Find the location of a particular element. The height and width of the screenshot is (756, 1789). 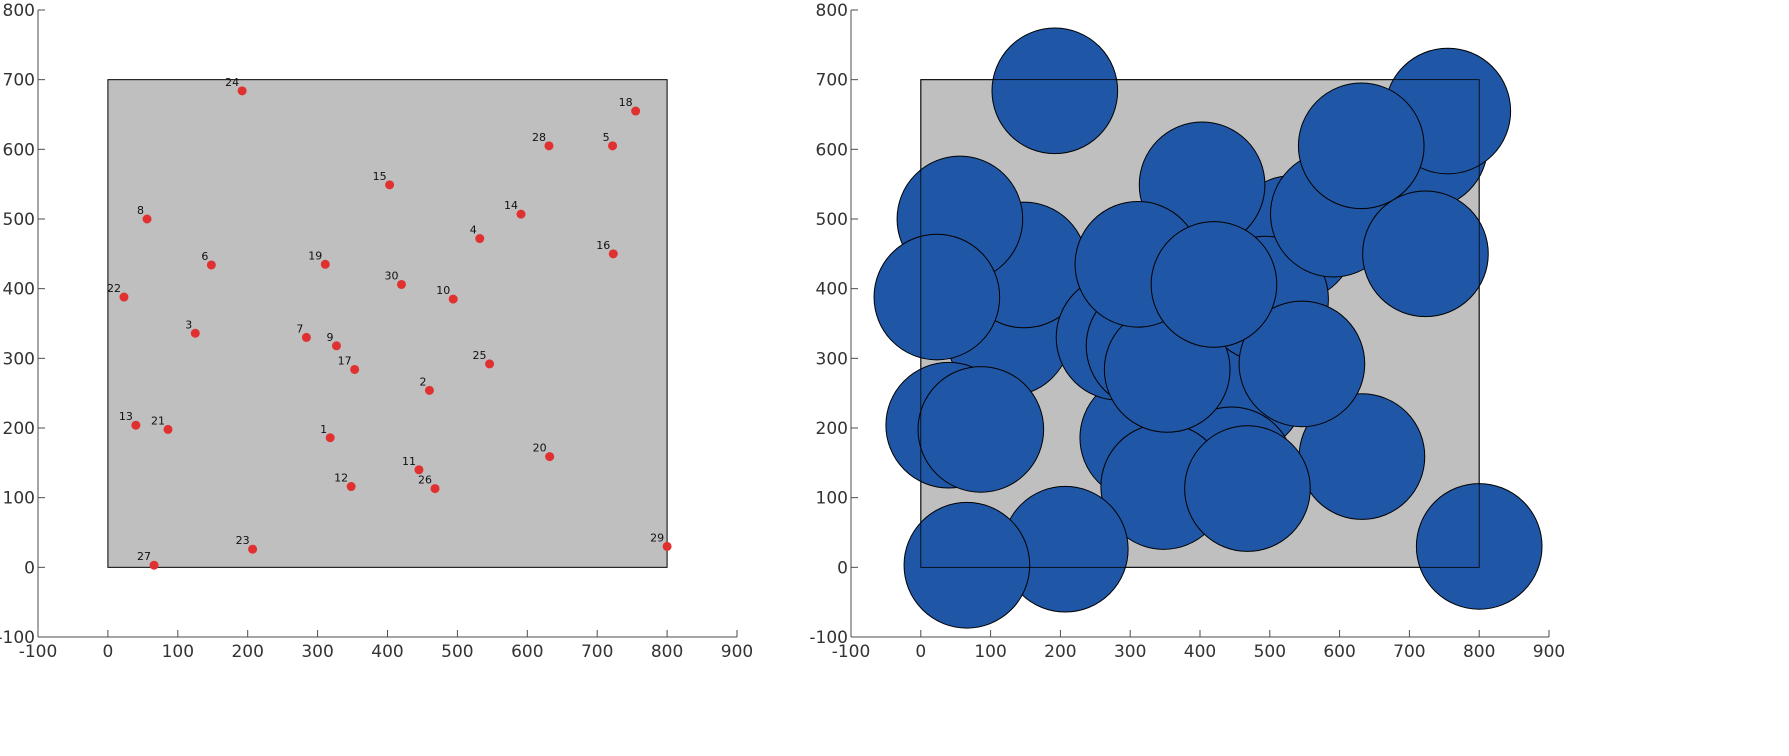

point-label-24: 24 is located at coordinates (232, 82).